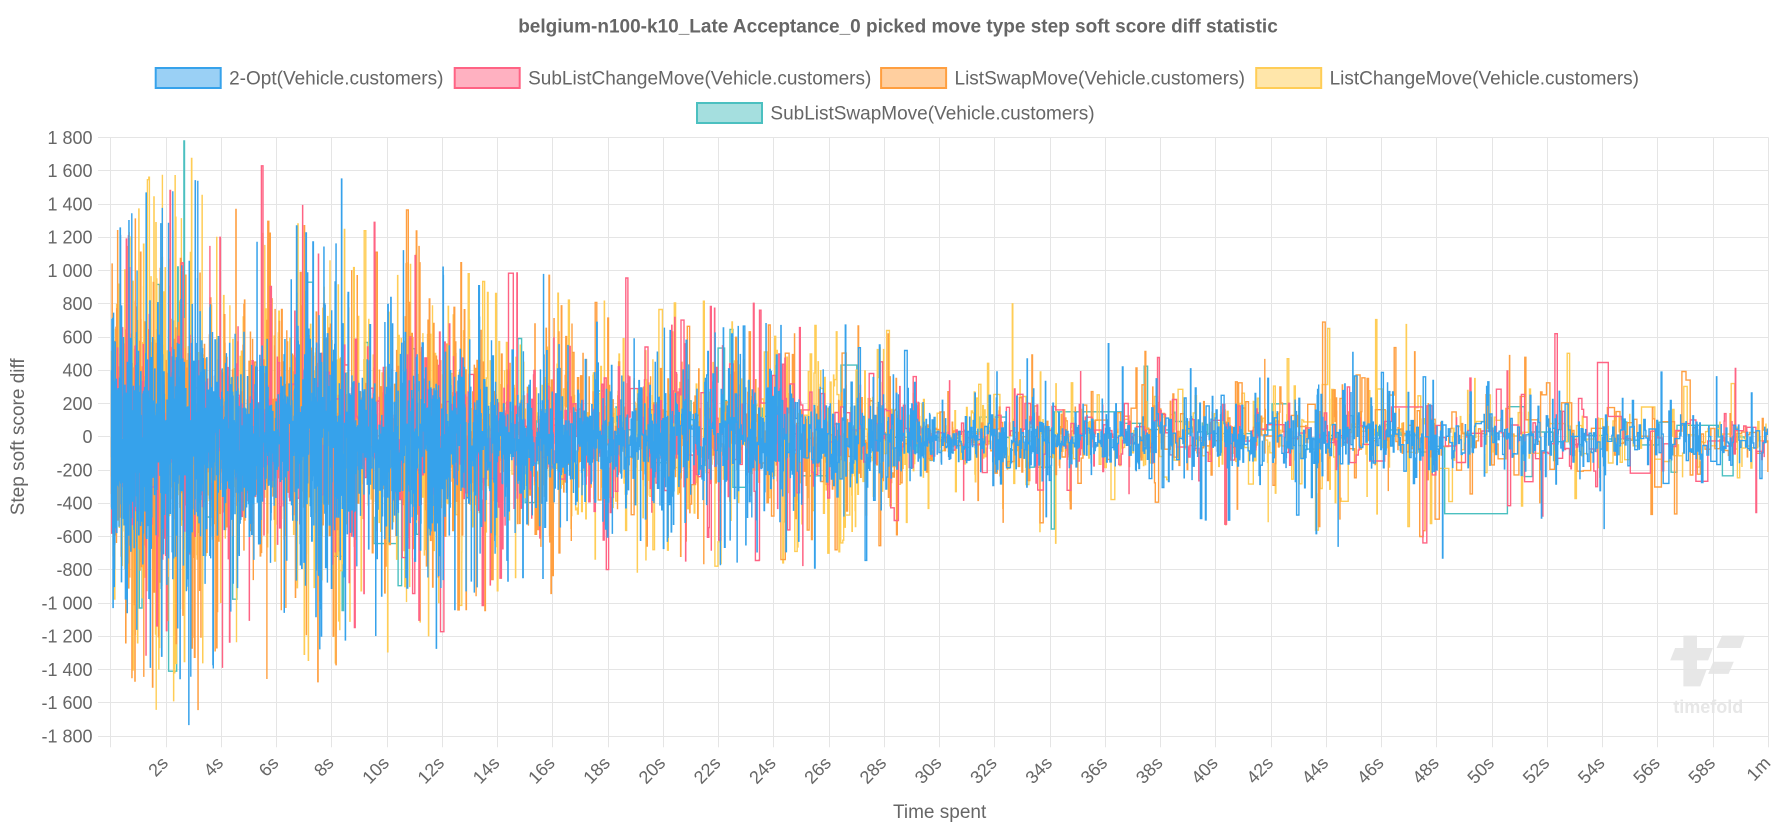 The width and height of the screenshot is (1792, 832). Describe the element at coordinates (932, 114) in the screenshot. I see `svg-text:SubListSwapMove(Vehicle.custom: SubListSwapMove(Vehicle.customers)` at that location.